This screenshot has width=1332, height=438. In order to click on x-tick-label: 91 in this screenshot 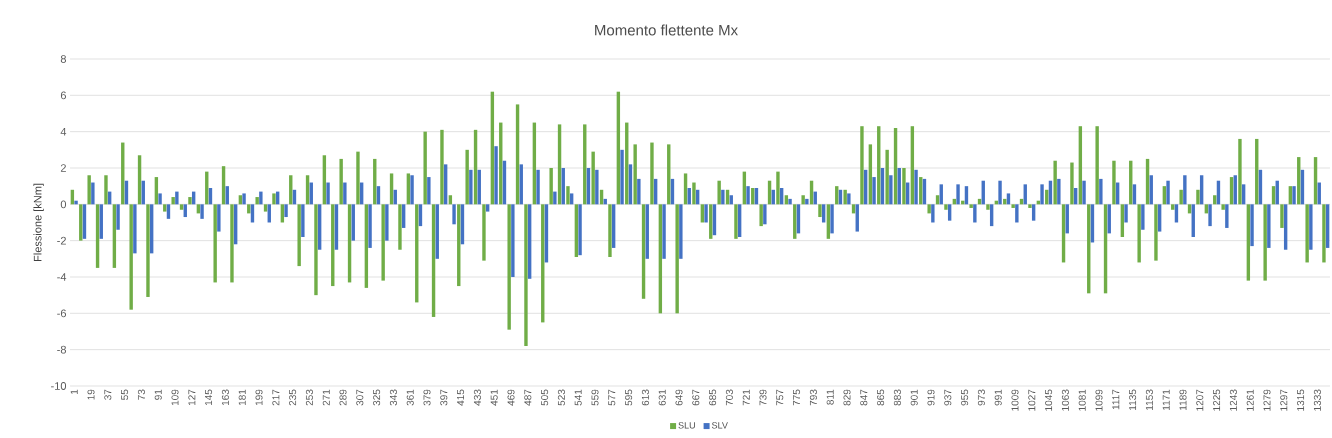, I will do `click(158, 394)`.